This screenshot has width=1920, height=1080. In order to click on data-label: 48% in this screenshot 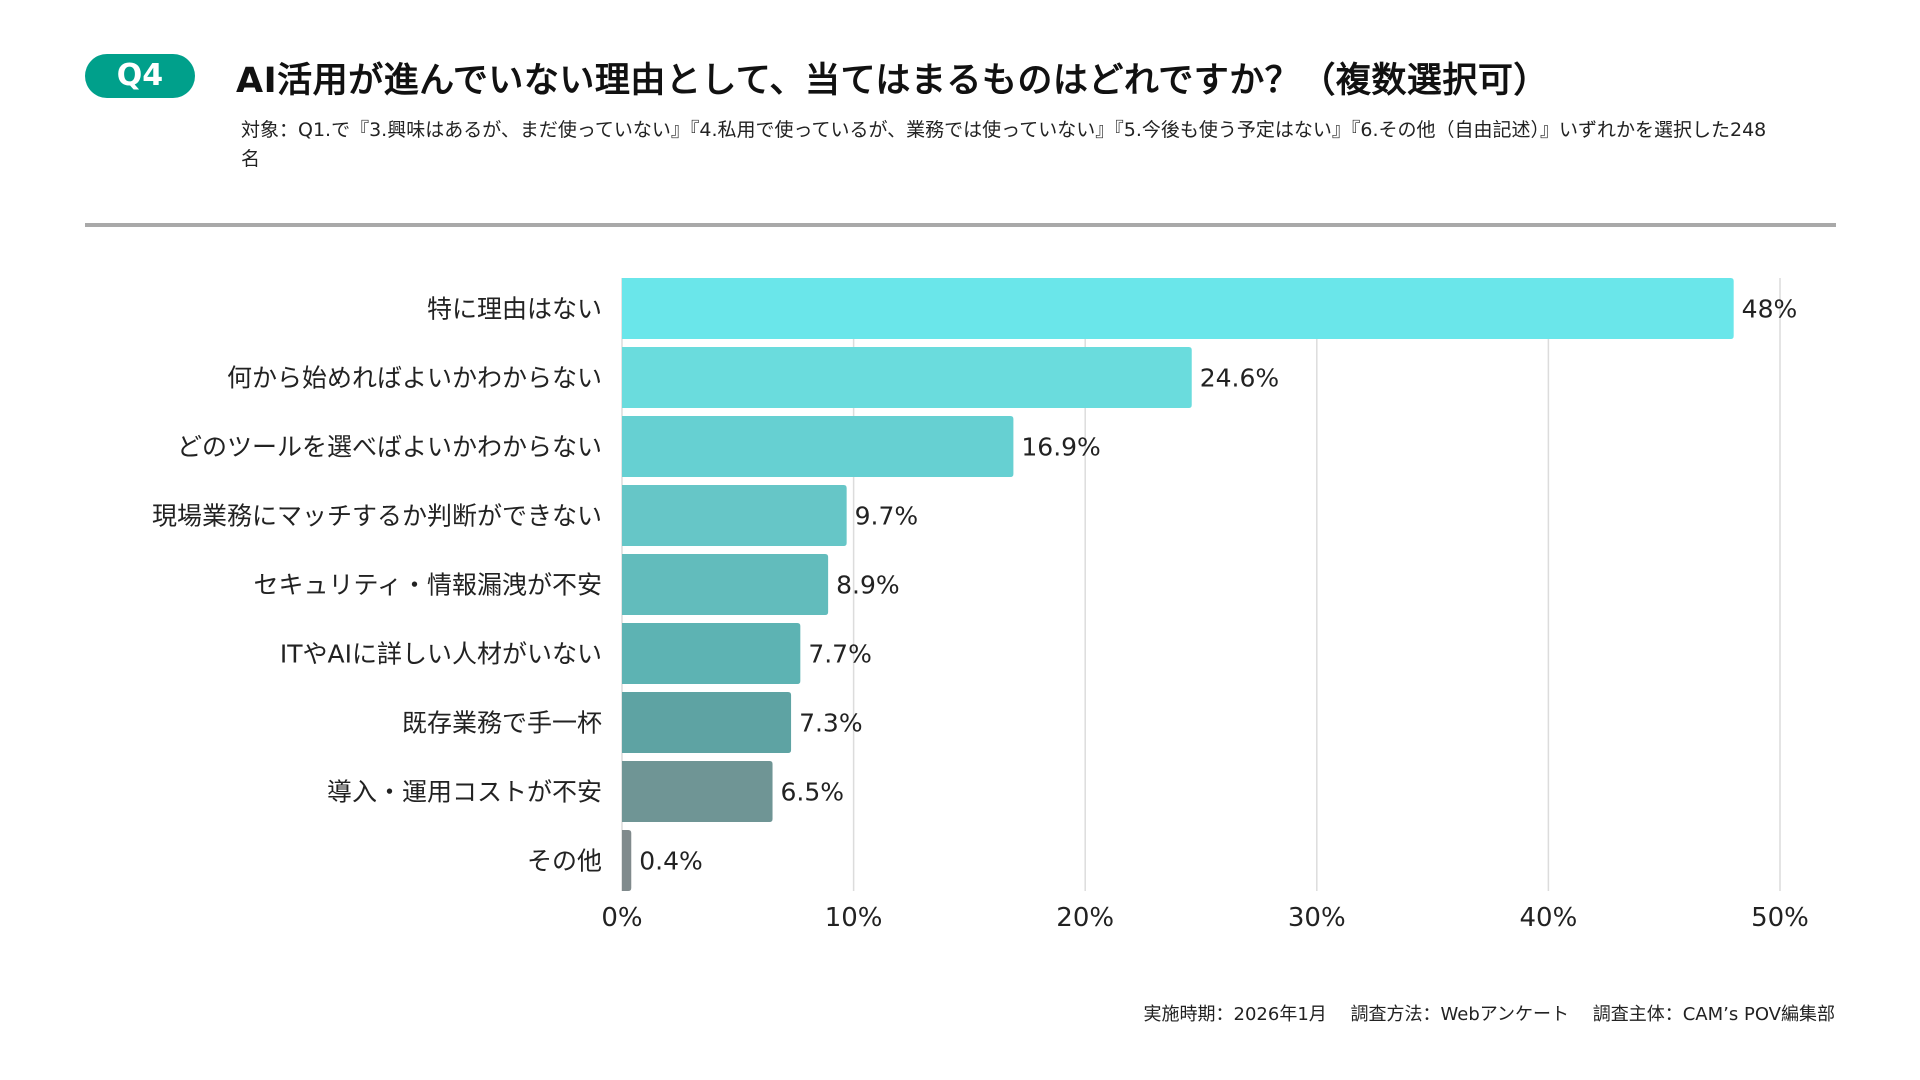, I will do `click(1770, 309)`.